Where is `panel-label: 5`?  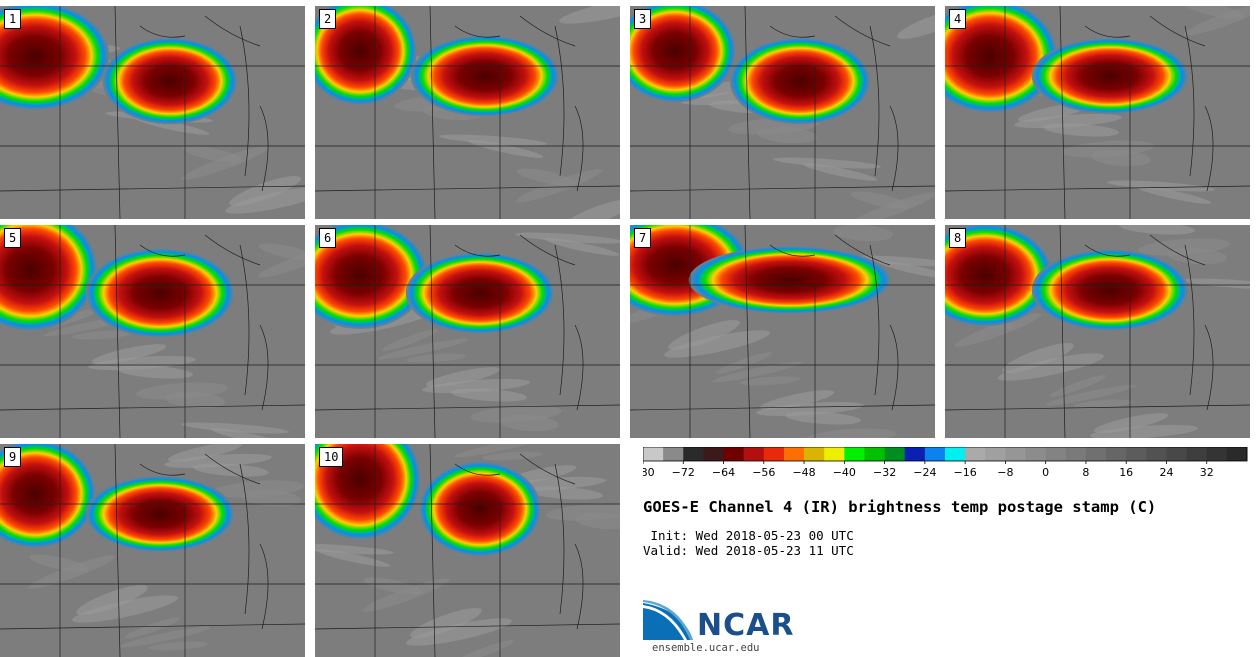 panel-label: 5 is located at coordinates (13, 238).